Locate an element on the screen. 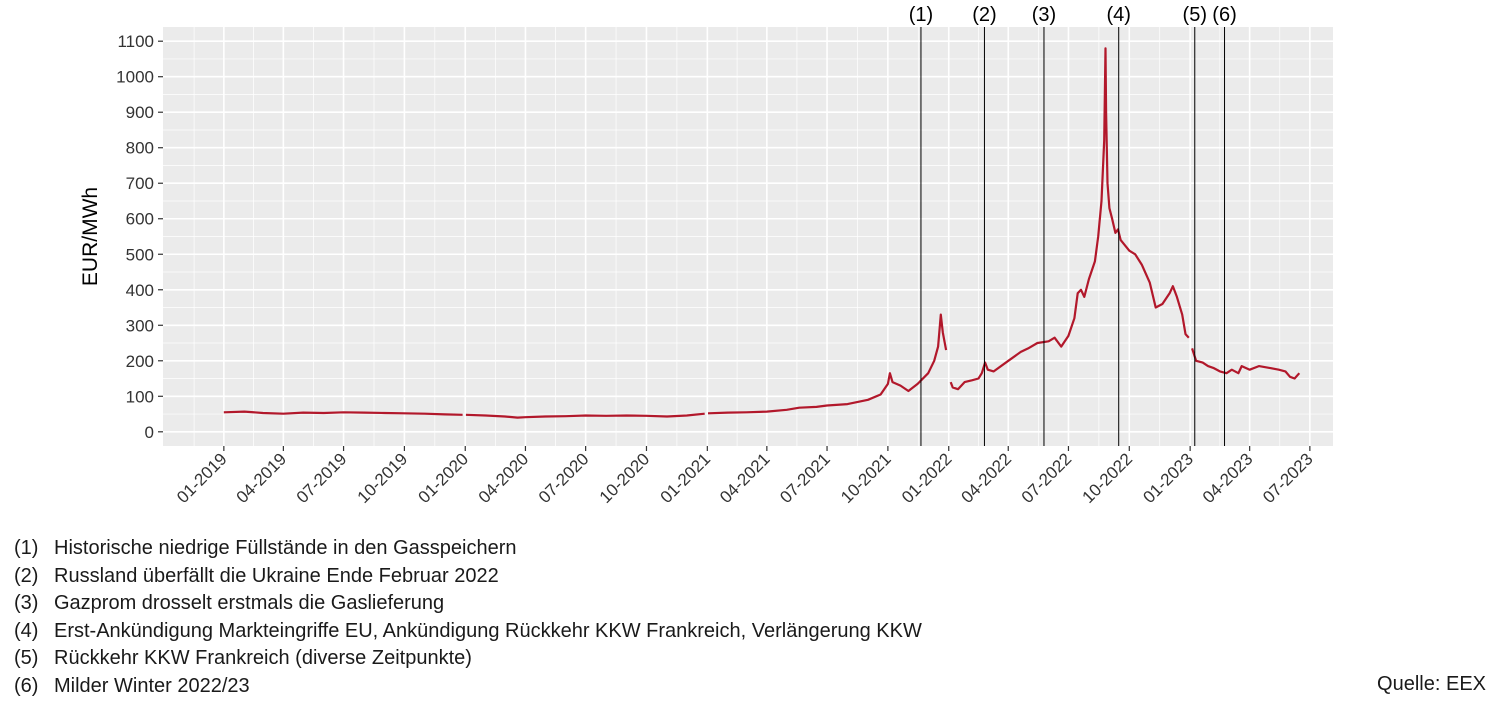 The width and height of the screenshot is (1500, 704). y-tick-label: 300 is located at coordinates (140, 325).